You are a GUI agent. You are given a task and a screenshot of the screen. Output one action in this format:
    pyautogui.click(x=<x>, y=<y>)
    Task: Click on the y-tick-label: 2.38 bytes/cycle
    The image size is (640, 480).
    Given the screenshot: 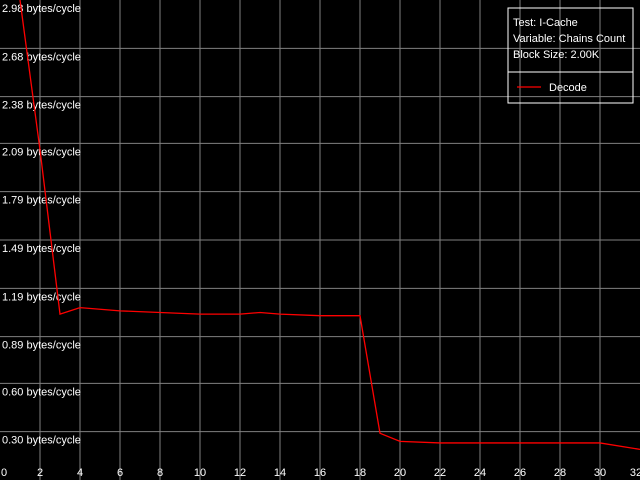 What is the action you would take?
    pyautogui.click(x=41, y=106)
    